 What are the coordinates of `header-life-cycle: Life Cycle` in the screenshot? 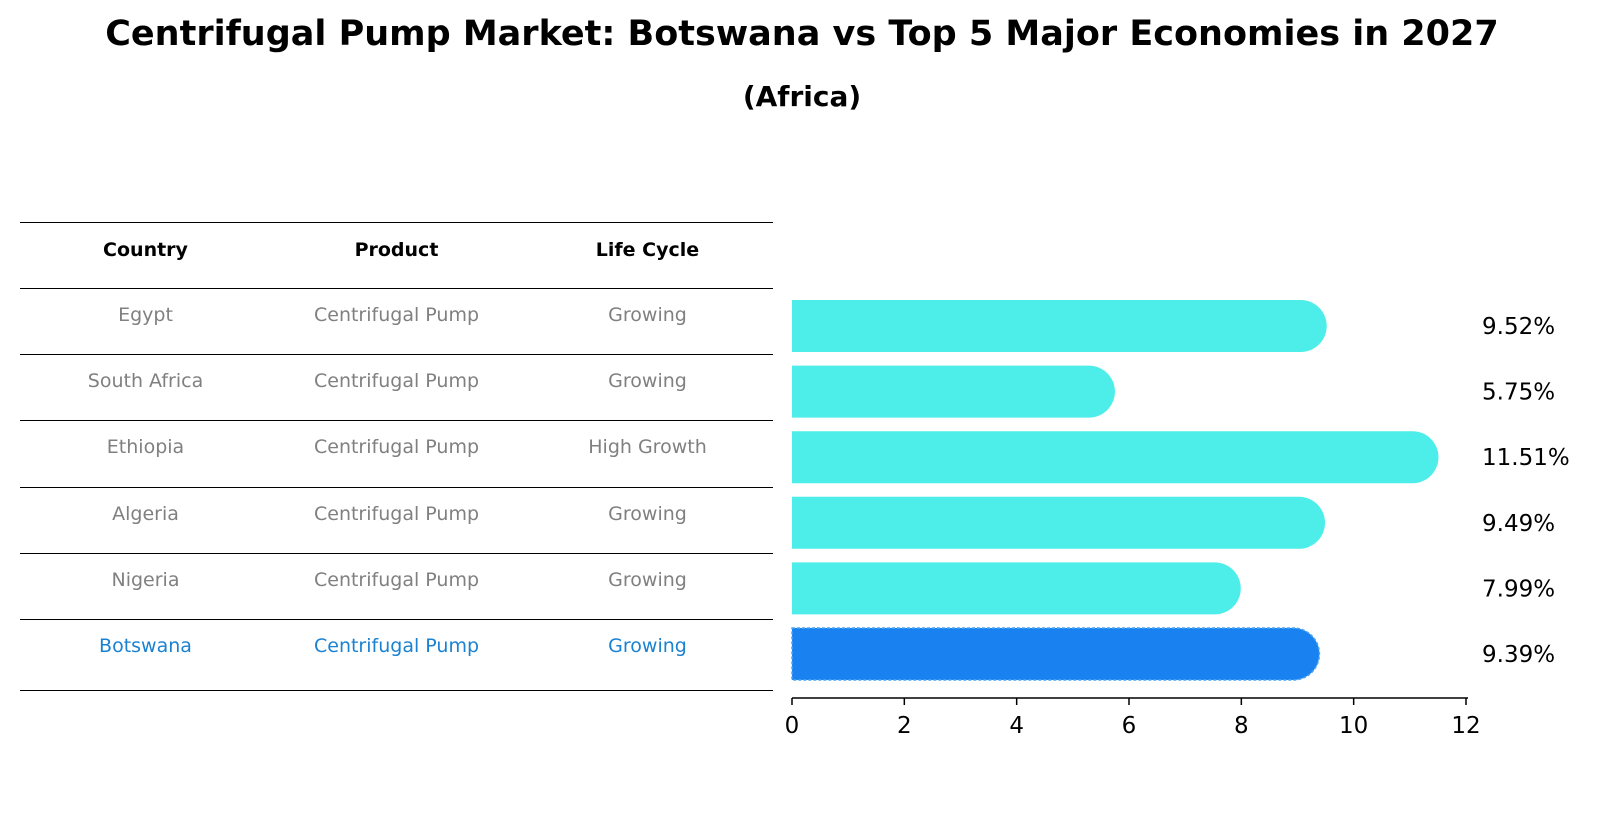 It's located at (647, 250).